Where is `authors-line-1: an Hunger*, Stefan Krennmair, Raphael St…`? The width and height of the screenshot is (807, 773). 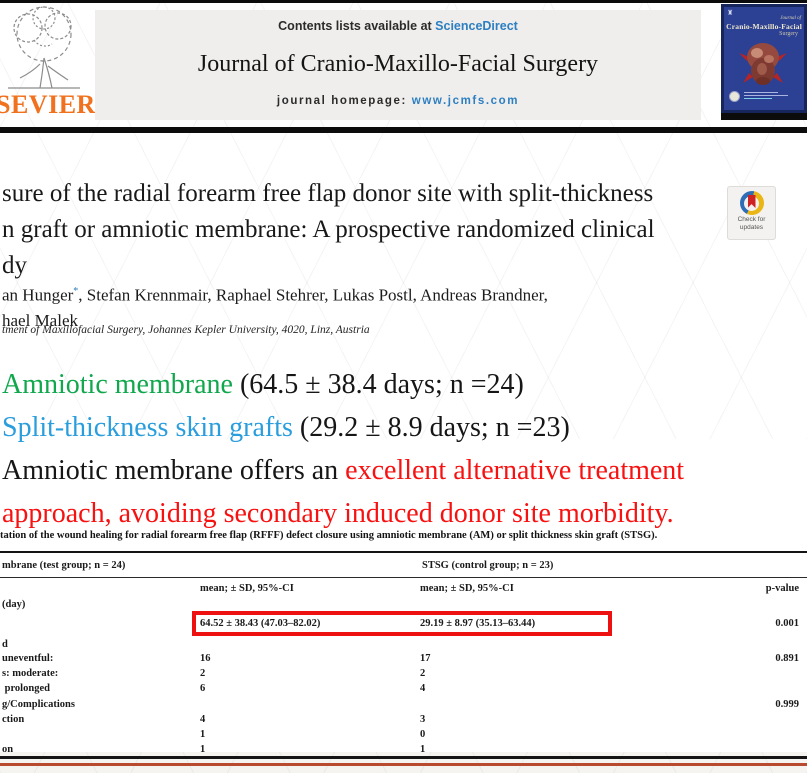
authors-line-1: an Hunger*, Stefan Krennmair, Raphael St… is located at coordinates (352, 293).